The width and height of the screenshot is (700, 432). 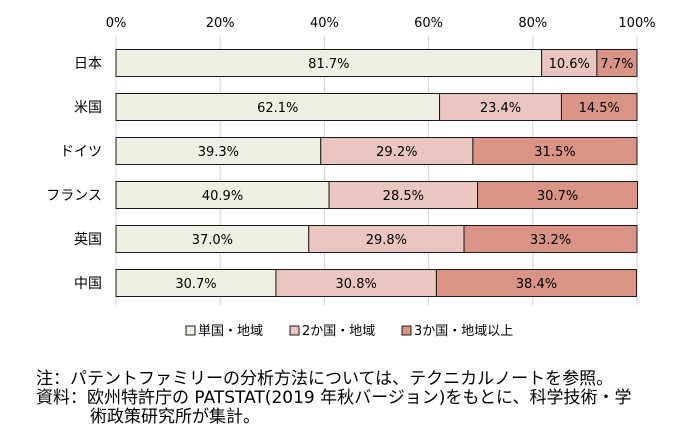 I want to click on data-label: 29.2%, so click(x=396, y=152).